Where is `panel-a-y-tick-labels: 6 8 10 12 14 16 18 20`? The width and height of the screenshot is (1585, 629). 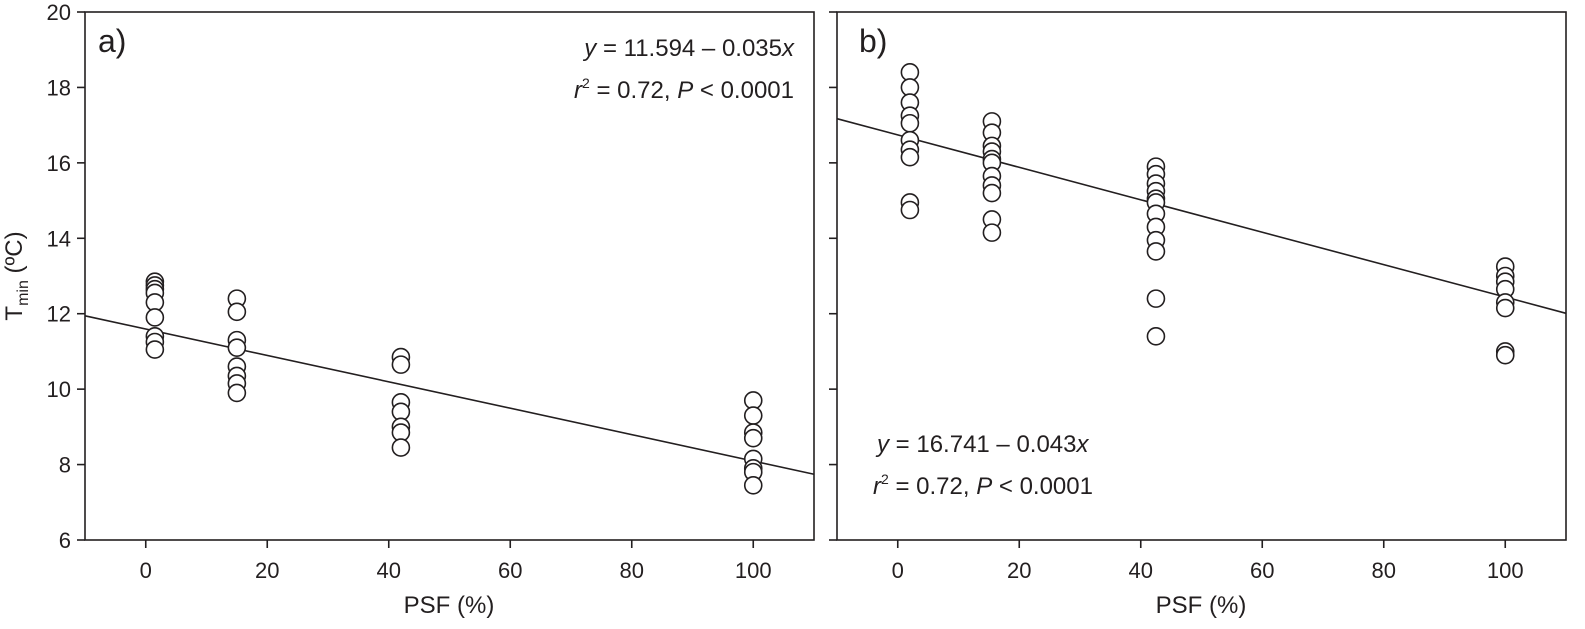
panel-a-y-tick-labels: 6 8 10 12 14 16 18 20 is located at coordinates (59, 276).